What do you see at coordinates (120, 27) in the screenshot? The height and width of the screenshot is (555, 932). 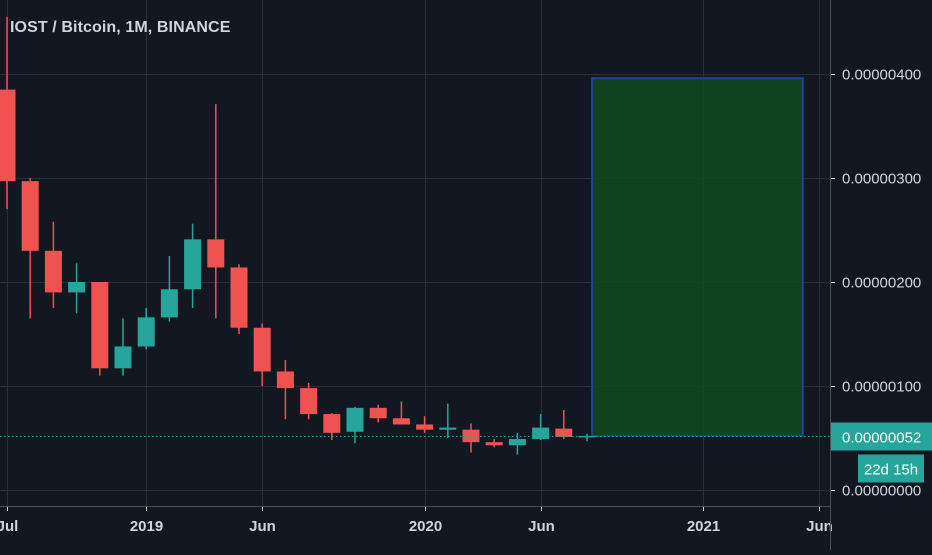 I see `chart-title: IOST / Bitcoin, 1M, BINANCE` at bounding box center [120, 27].